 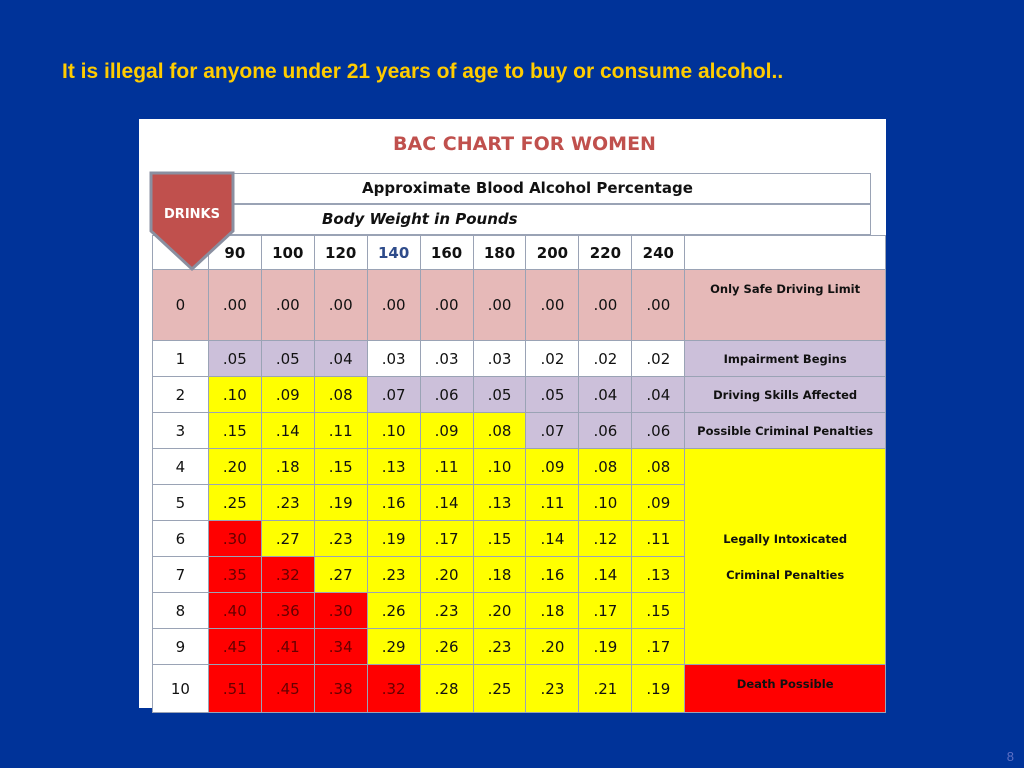 I want to click on bac-value-cell: .38, so click(x=340, y=688).